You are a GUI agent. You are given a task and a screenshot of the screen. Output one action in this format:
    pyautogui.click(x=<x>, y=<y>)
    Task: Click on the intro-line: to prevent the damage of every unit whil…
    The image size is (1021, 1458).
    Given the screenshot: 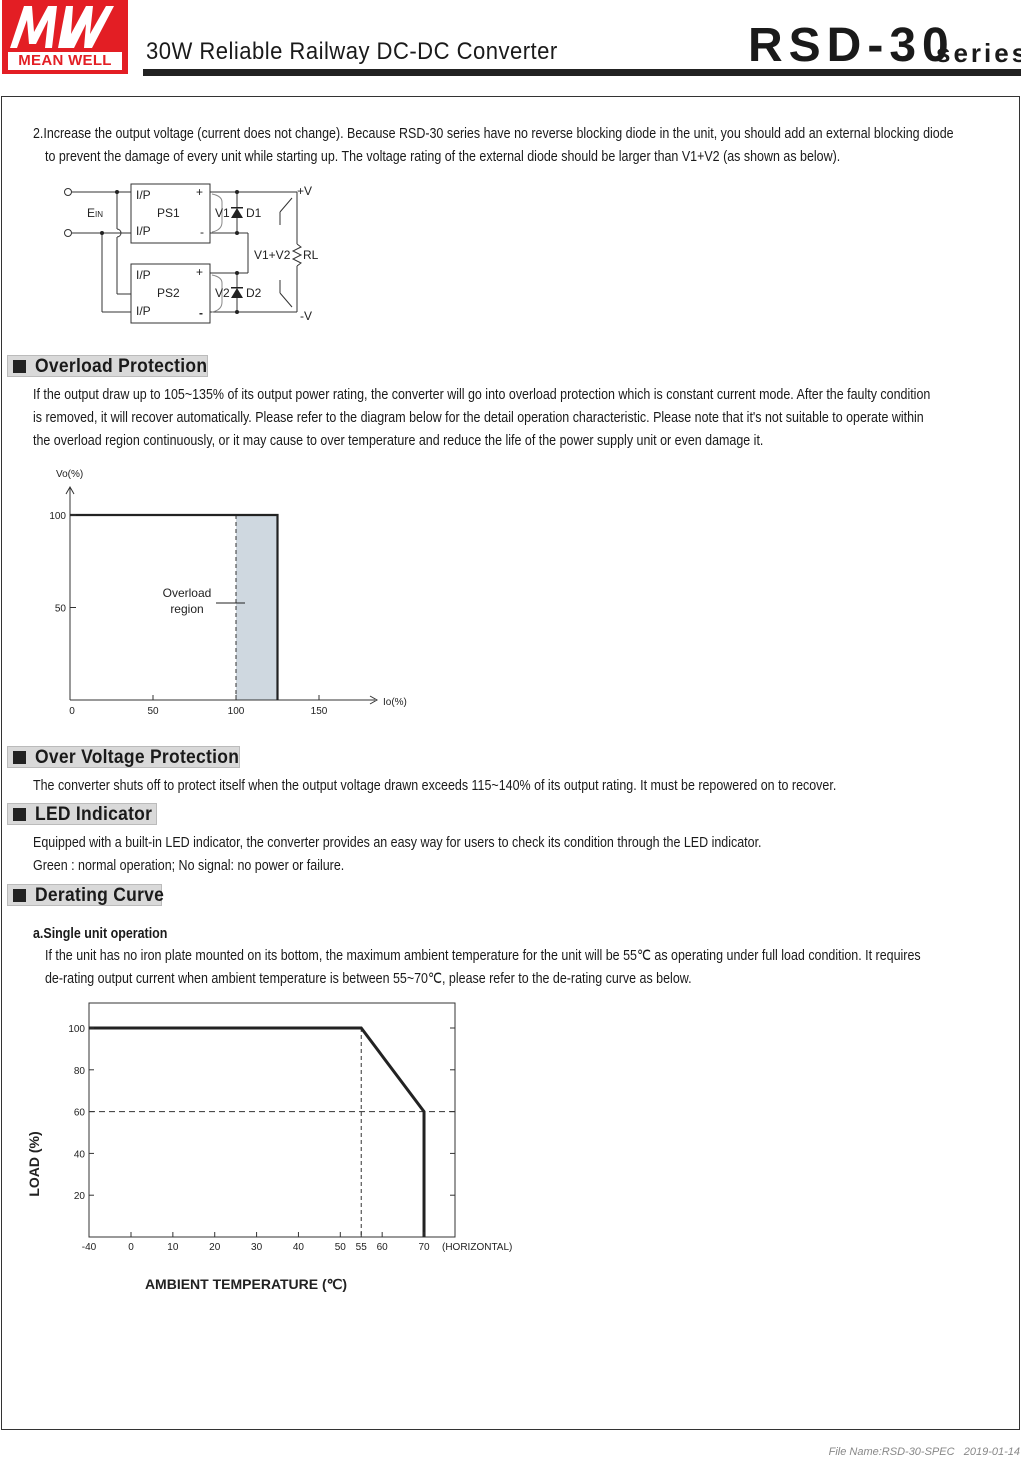 What is the action you would take?
    pyautogui.click(x=443, y=157)
    